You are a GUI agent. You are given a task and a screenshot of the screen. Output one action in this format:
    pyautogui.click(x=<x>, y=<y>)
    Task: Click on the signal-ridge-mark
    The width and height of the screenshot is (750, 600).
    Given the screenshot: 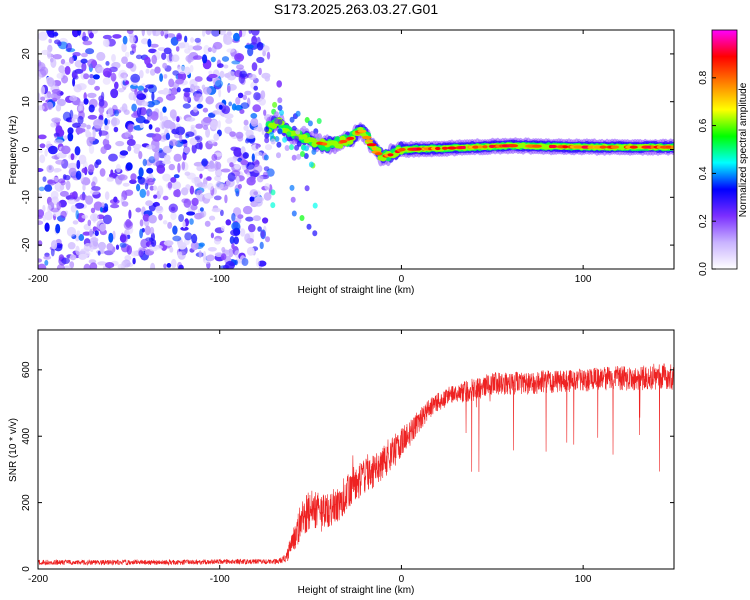 What is the action you would take?
    pyautogui.click(x=340, y=146)
    